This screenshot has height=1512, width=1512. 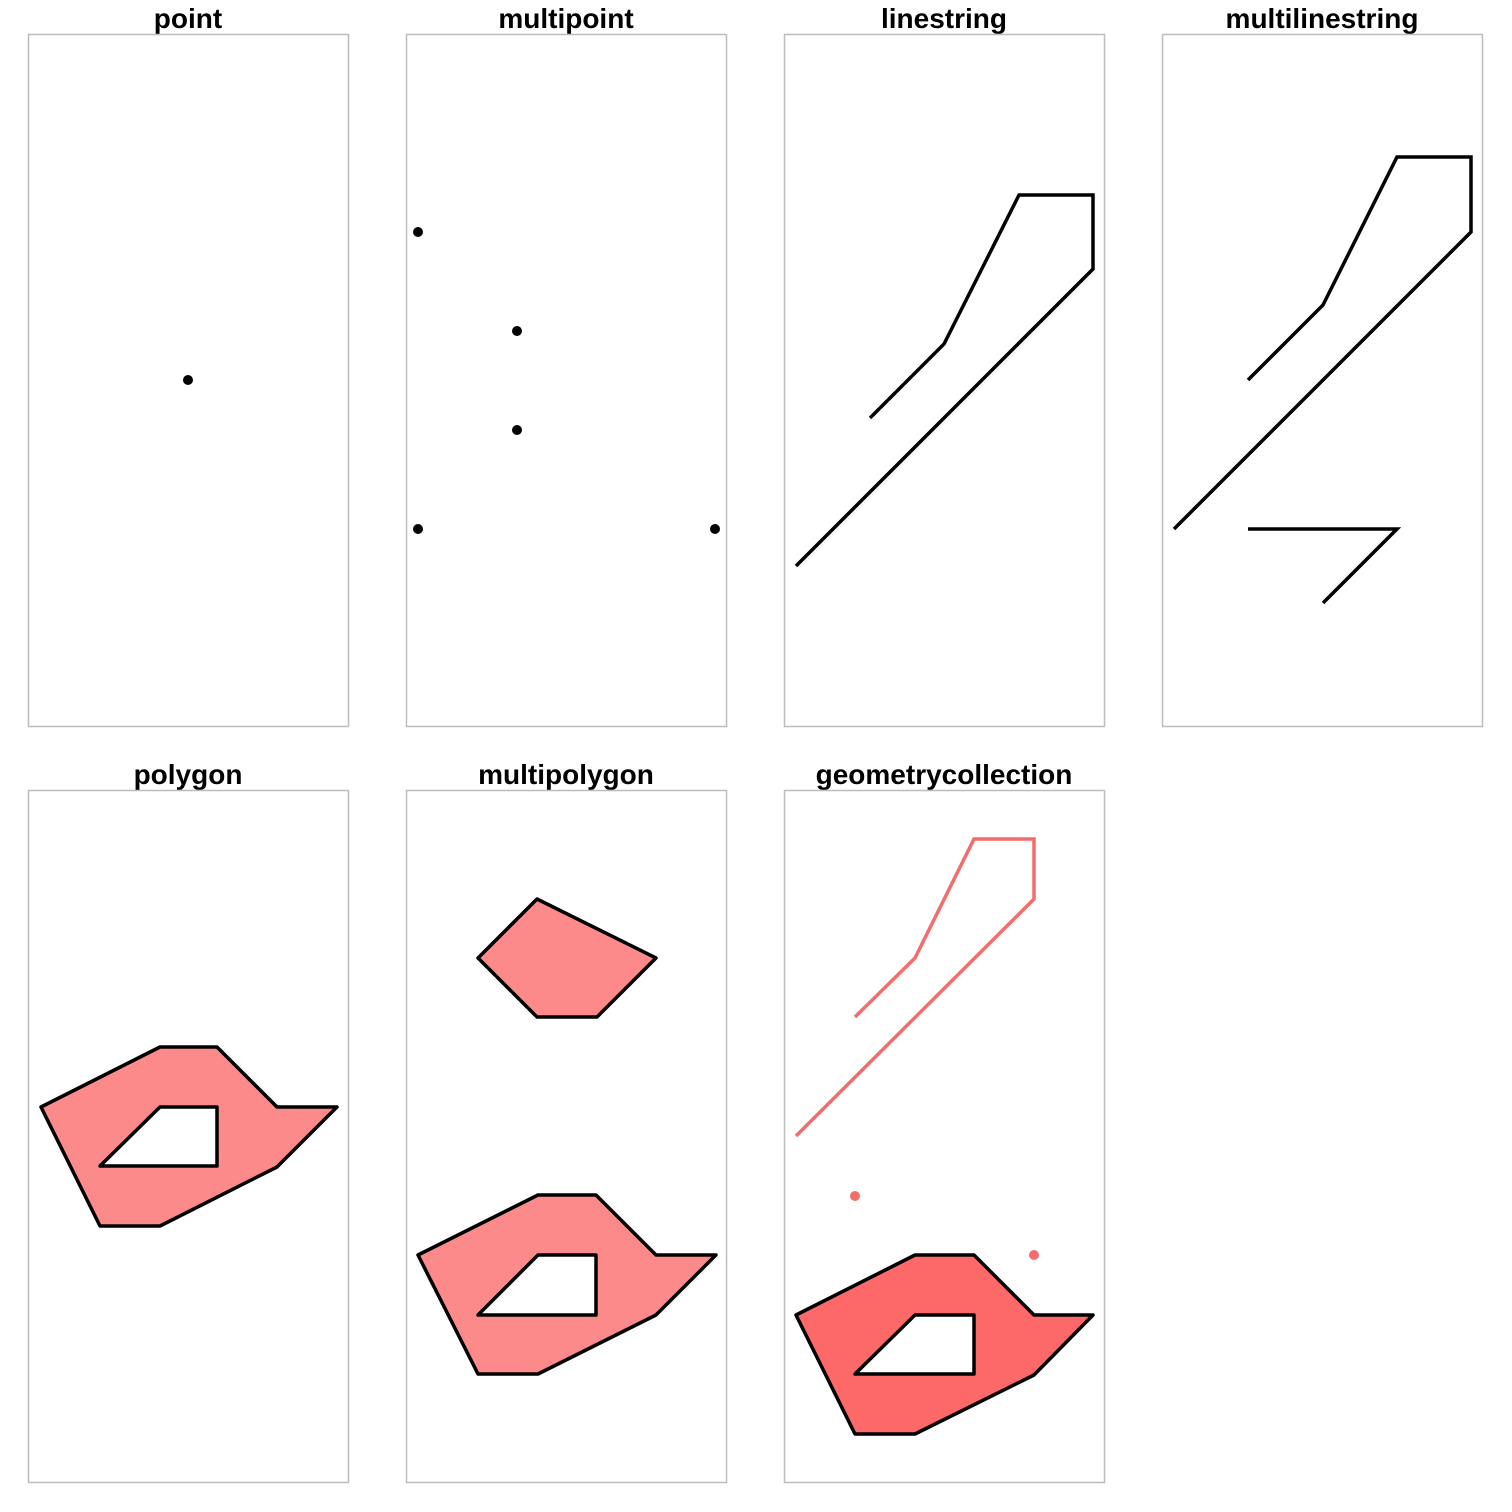 I want to click on title-multilinestring: multilinestring, so click(x=1322, y=18).